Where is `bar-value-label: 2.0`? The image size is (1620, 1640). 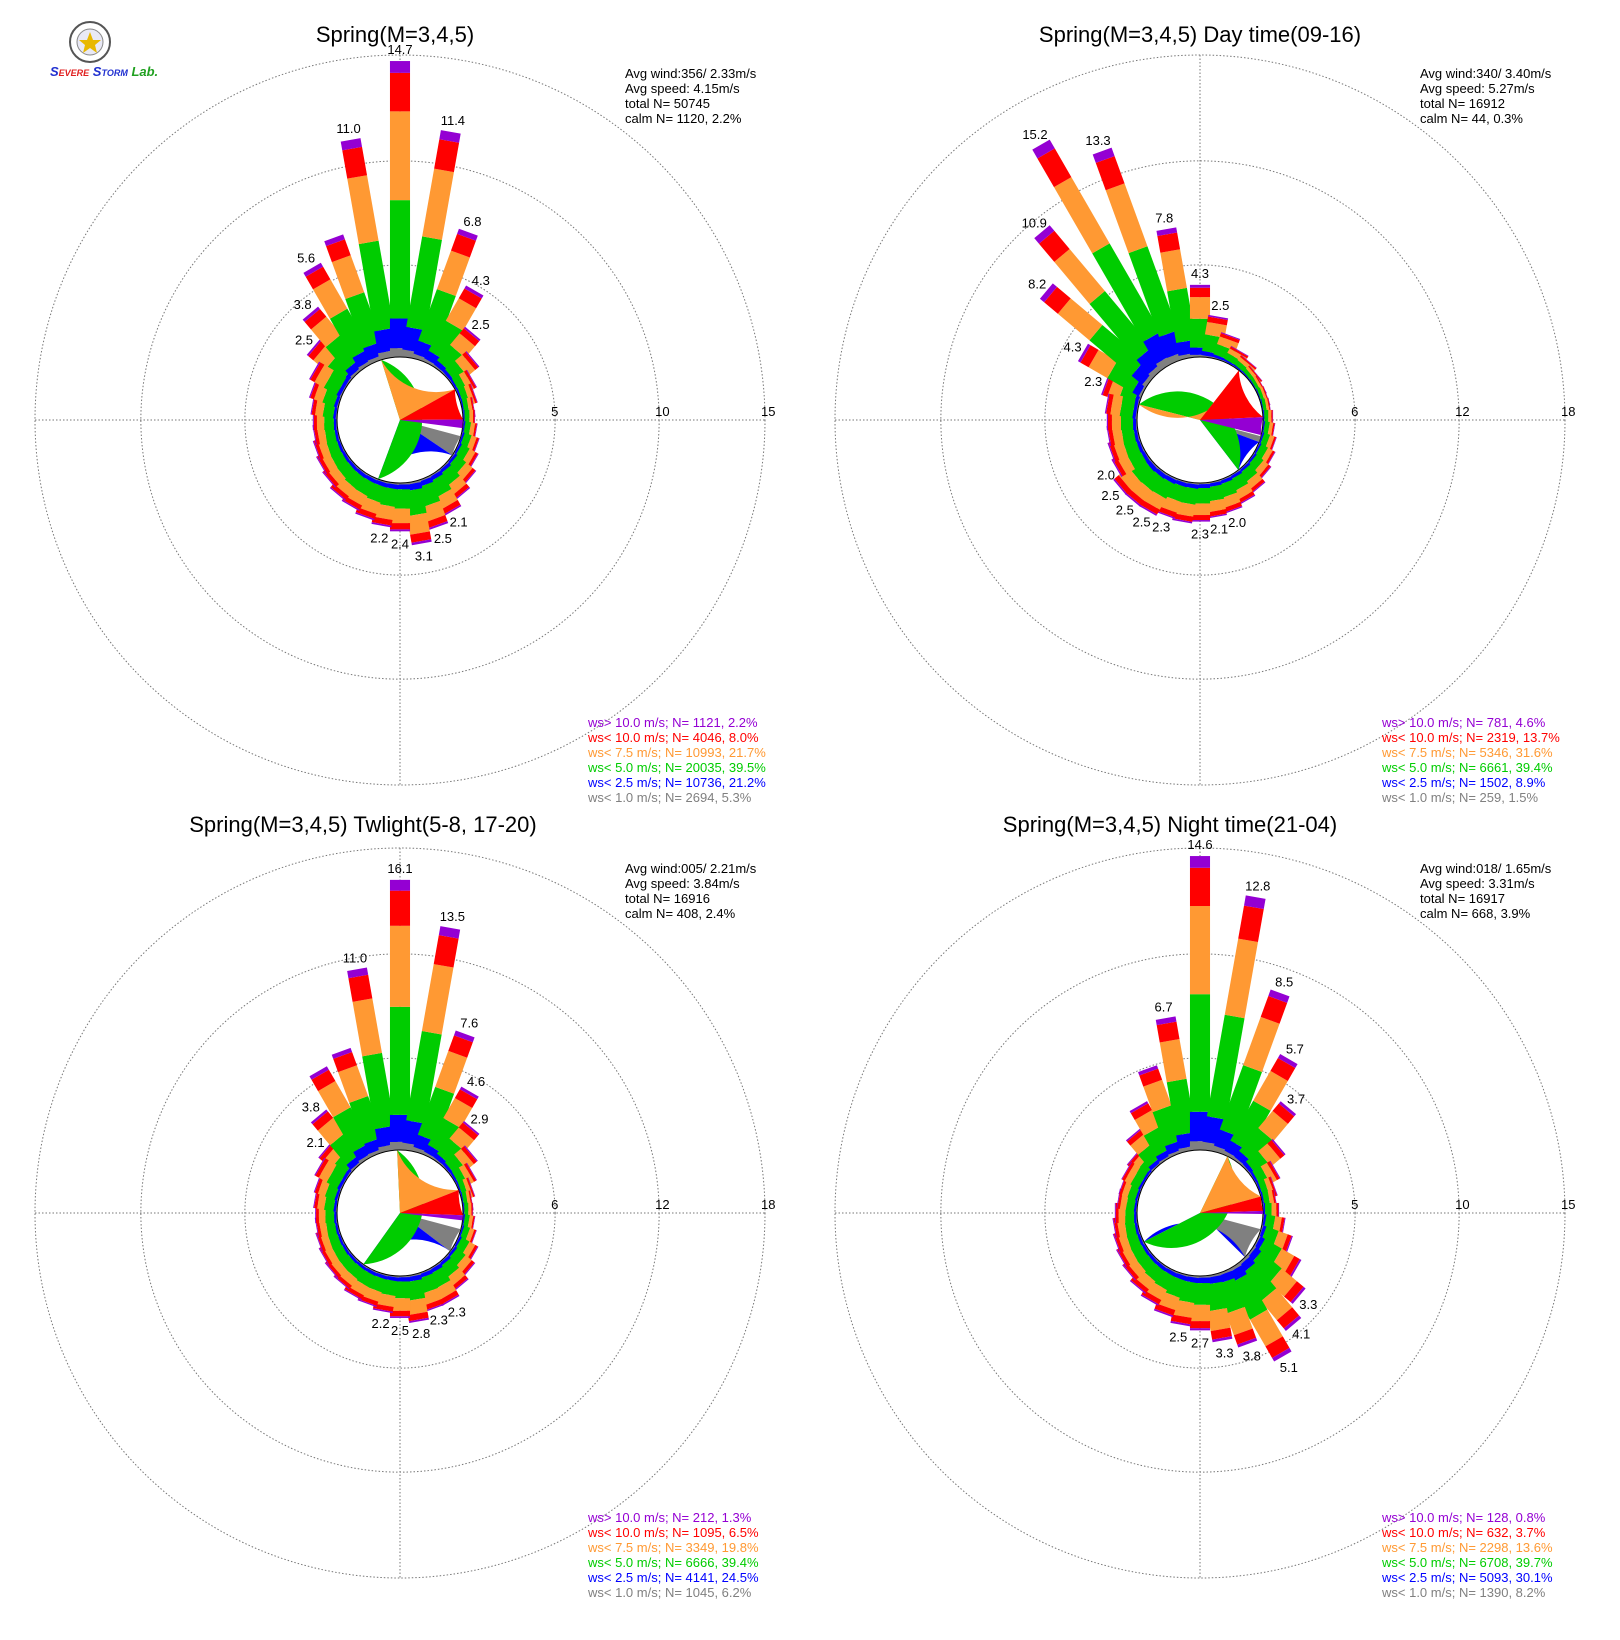 bar-value-label: 2.0 is located at coordinates (1237, 522).